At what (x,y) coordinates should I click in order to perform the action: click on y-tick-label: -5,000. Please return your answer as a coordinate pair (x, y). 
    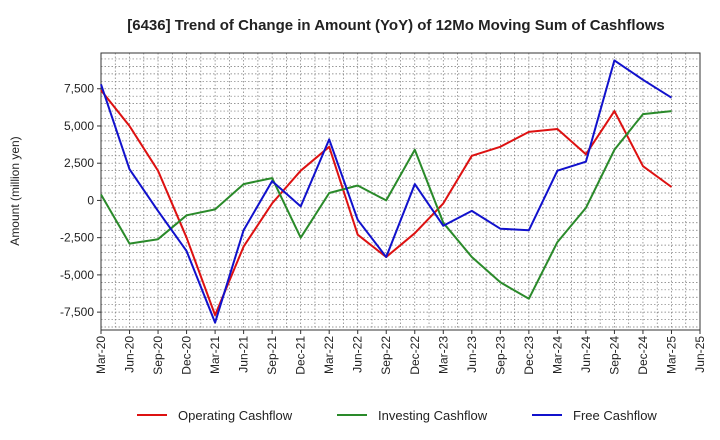
    Looking at the image, I should click on (77, 275).